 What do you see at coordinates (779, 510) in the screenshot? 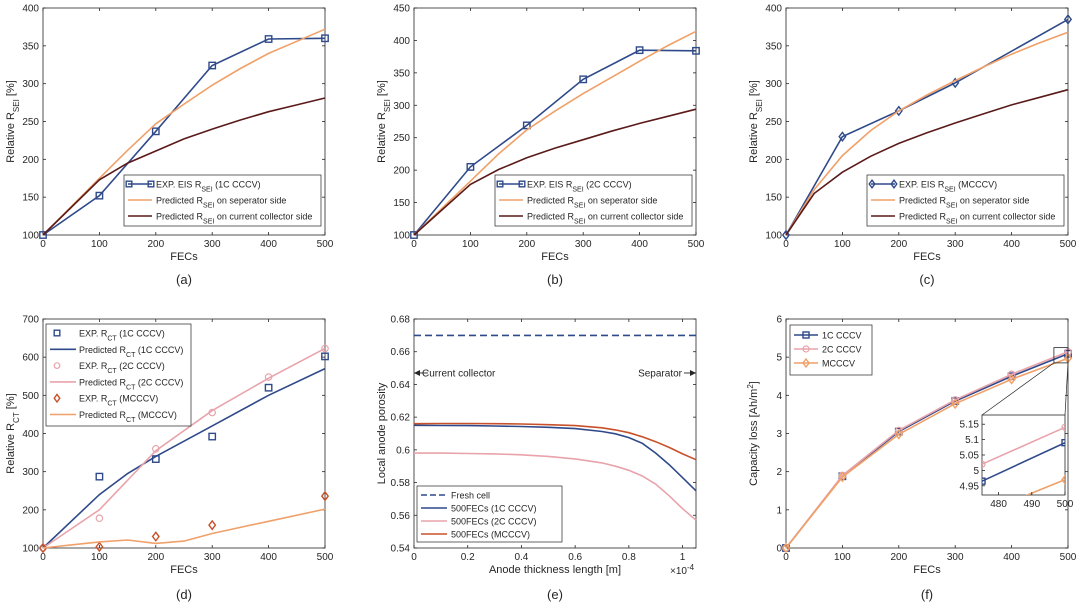
I see `y-tick-label: 1` at bounding box center [779, 510].